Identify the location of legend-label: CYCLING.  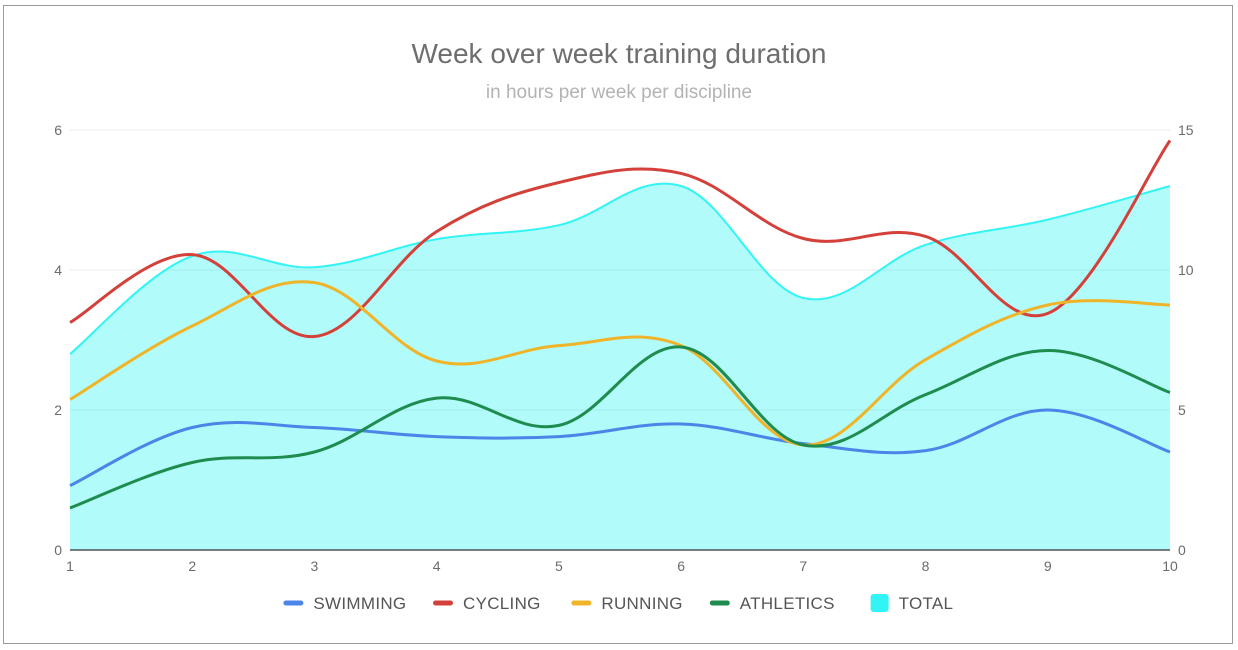
(502, 603).